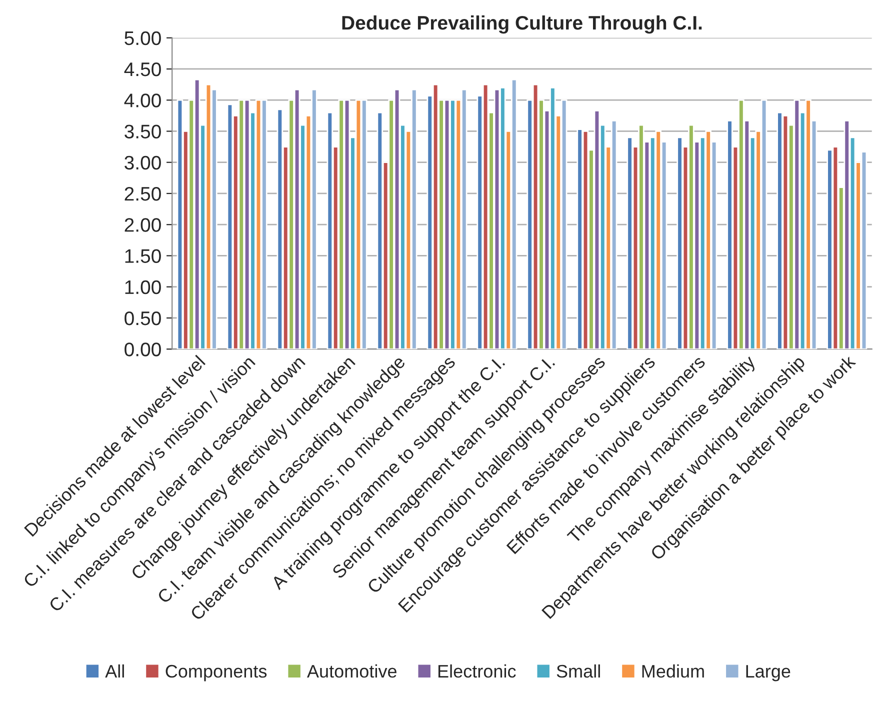 Image resolution: width=878 pixels, height=701 pixels. I want to click on y-tick-label: 3.00, so click(142, 163).